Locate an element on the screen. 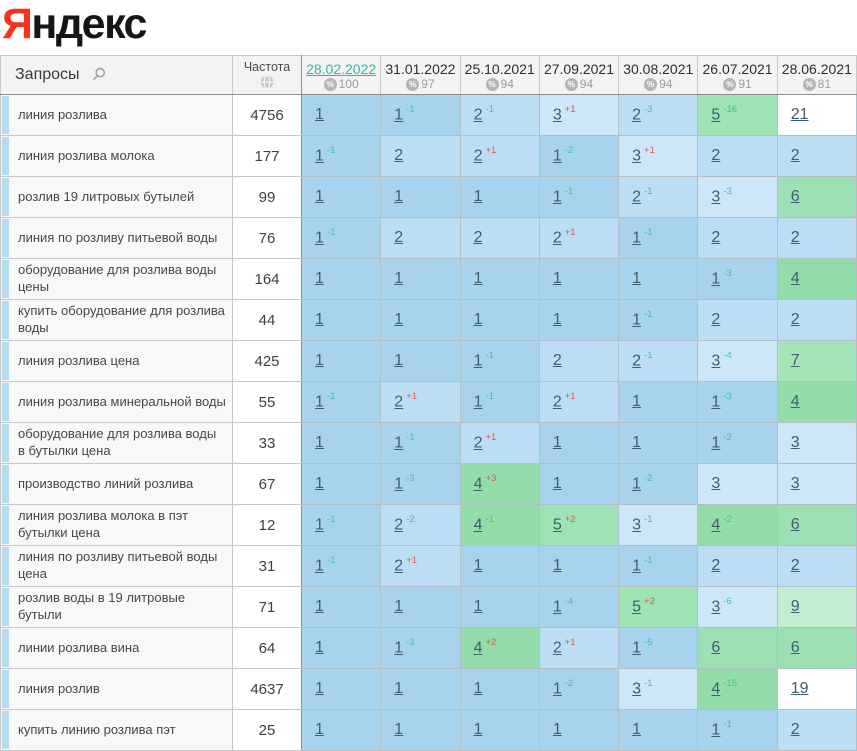 This screenshot has width=857, height=751. date-link: 30.08.2021 is located at coordinates (658, 69).